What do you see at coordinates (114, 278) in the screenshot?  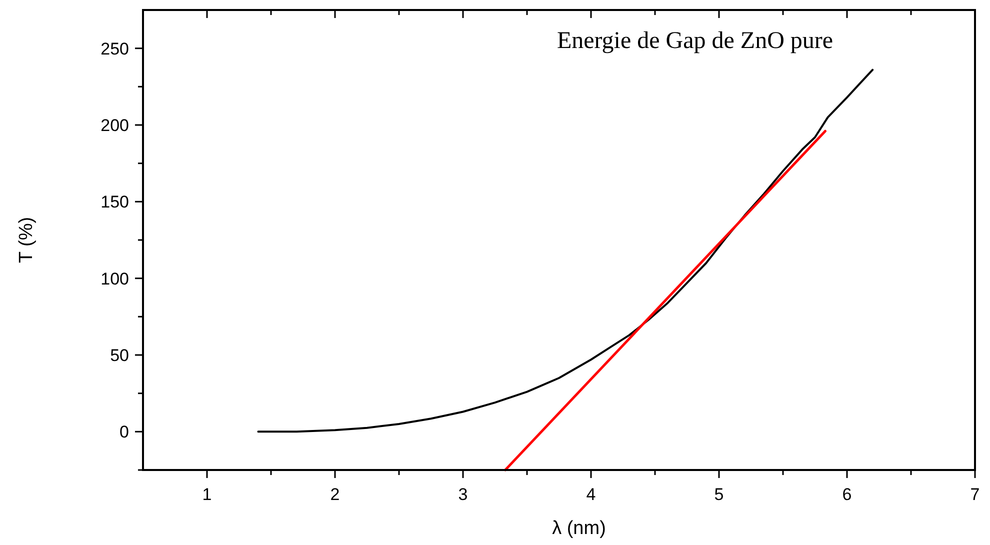 I see `y-tick-label: 100` at bounding box center [114, 278].